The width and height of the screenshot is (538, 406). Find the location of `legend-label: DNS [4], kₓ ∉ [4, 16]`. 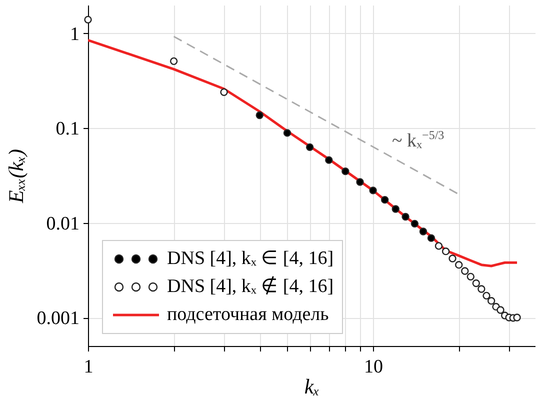

legend-label: DNS [4], kₓ ∉ [4, 16] is located at coordinates (250, 287).